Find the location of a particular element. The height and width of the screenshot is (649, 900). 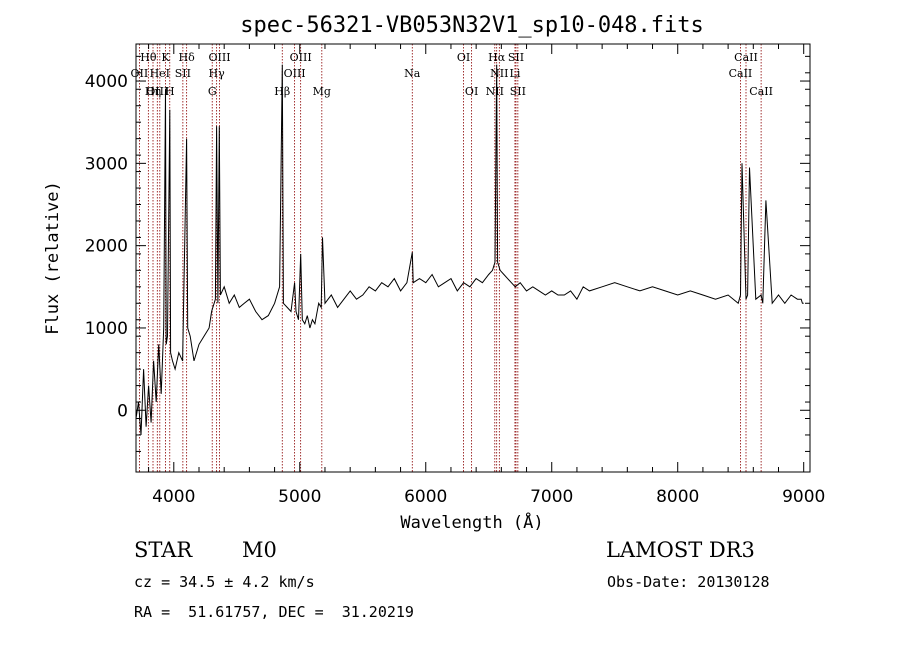

y-tick-label: 0 is located at coordinates (122, 411).